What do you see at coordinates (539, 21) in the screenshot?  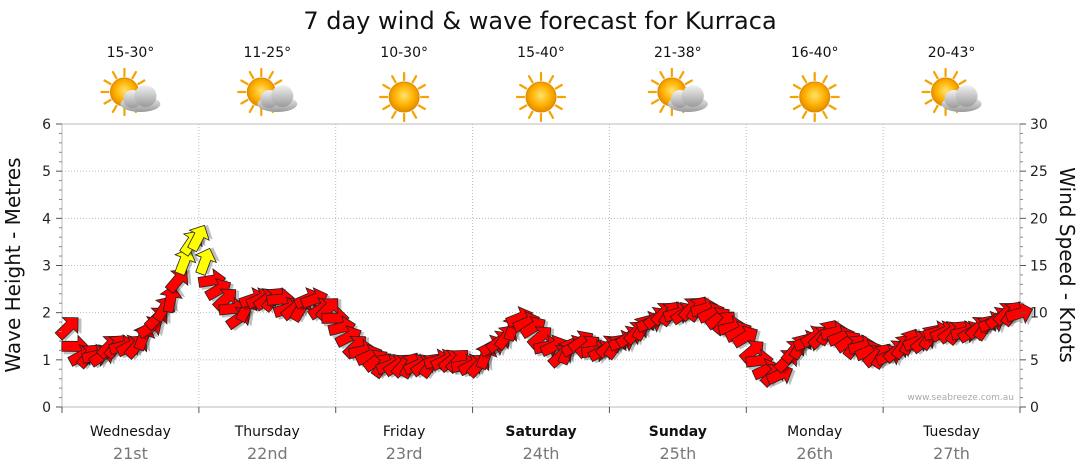 I see `chart-title: 7 day wind & wave forecast for Kurraca` at bounding box center [539, 21].